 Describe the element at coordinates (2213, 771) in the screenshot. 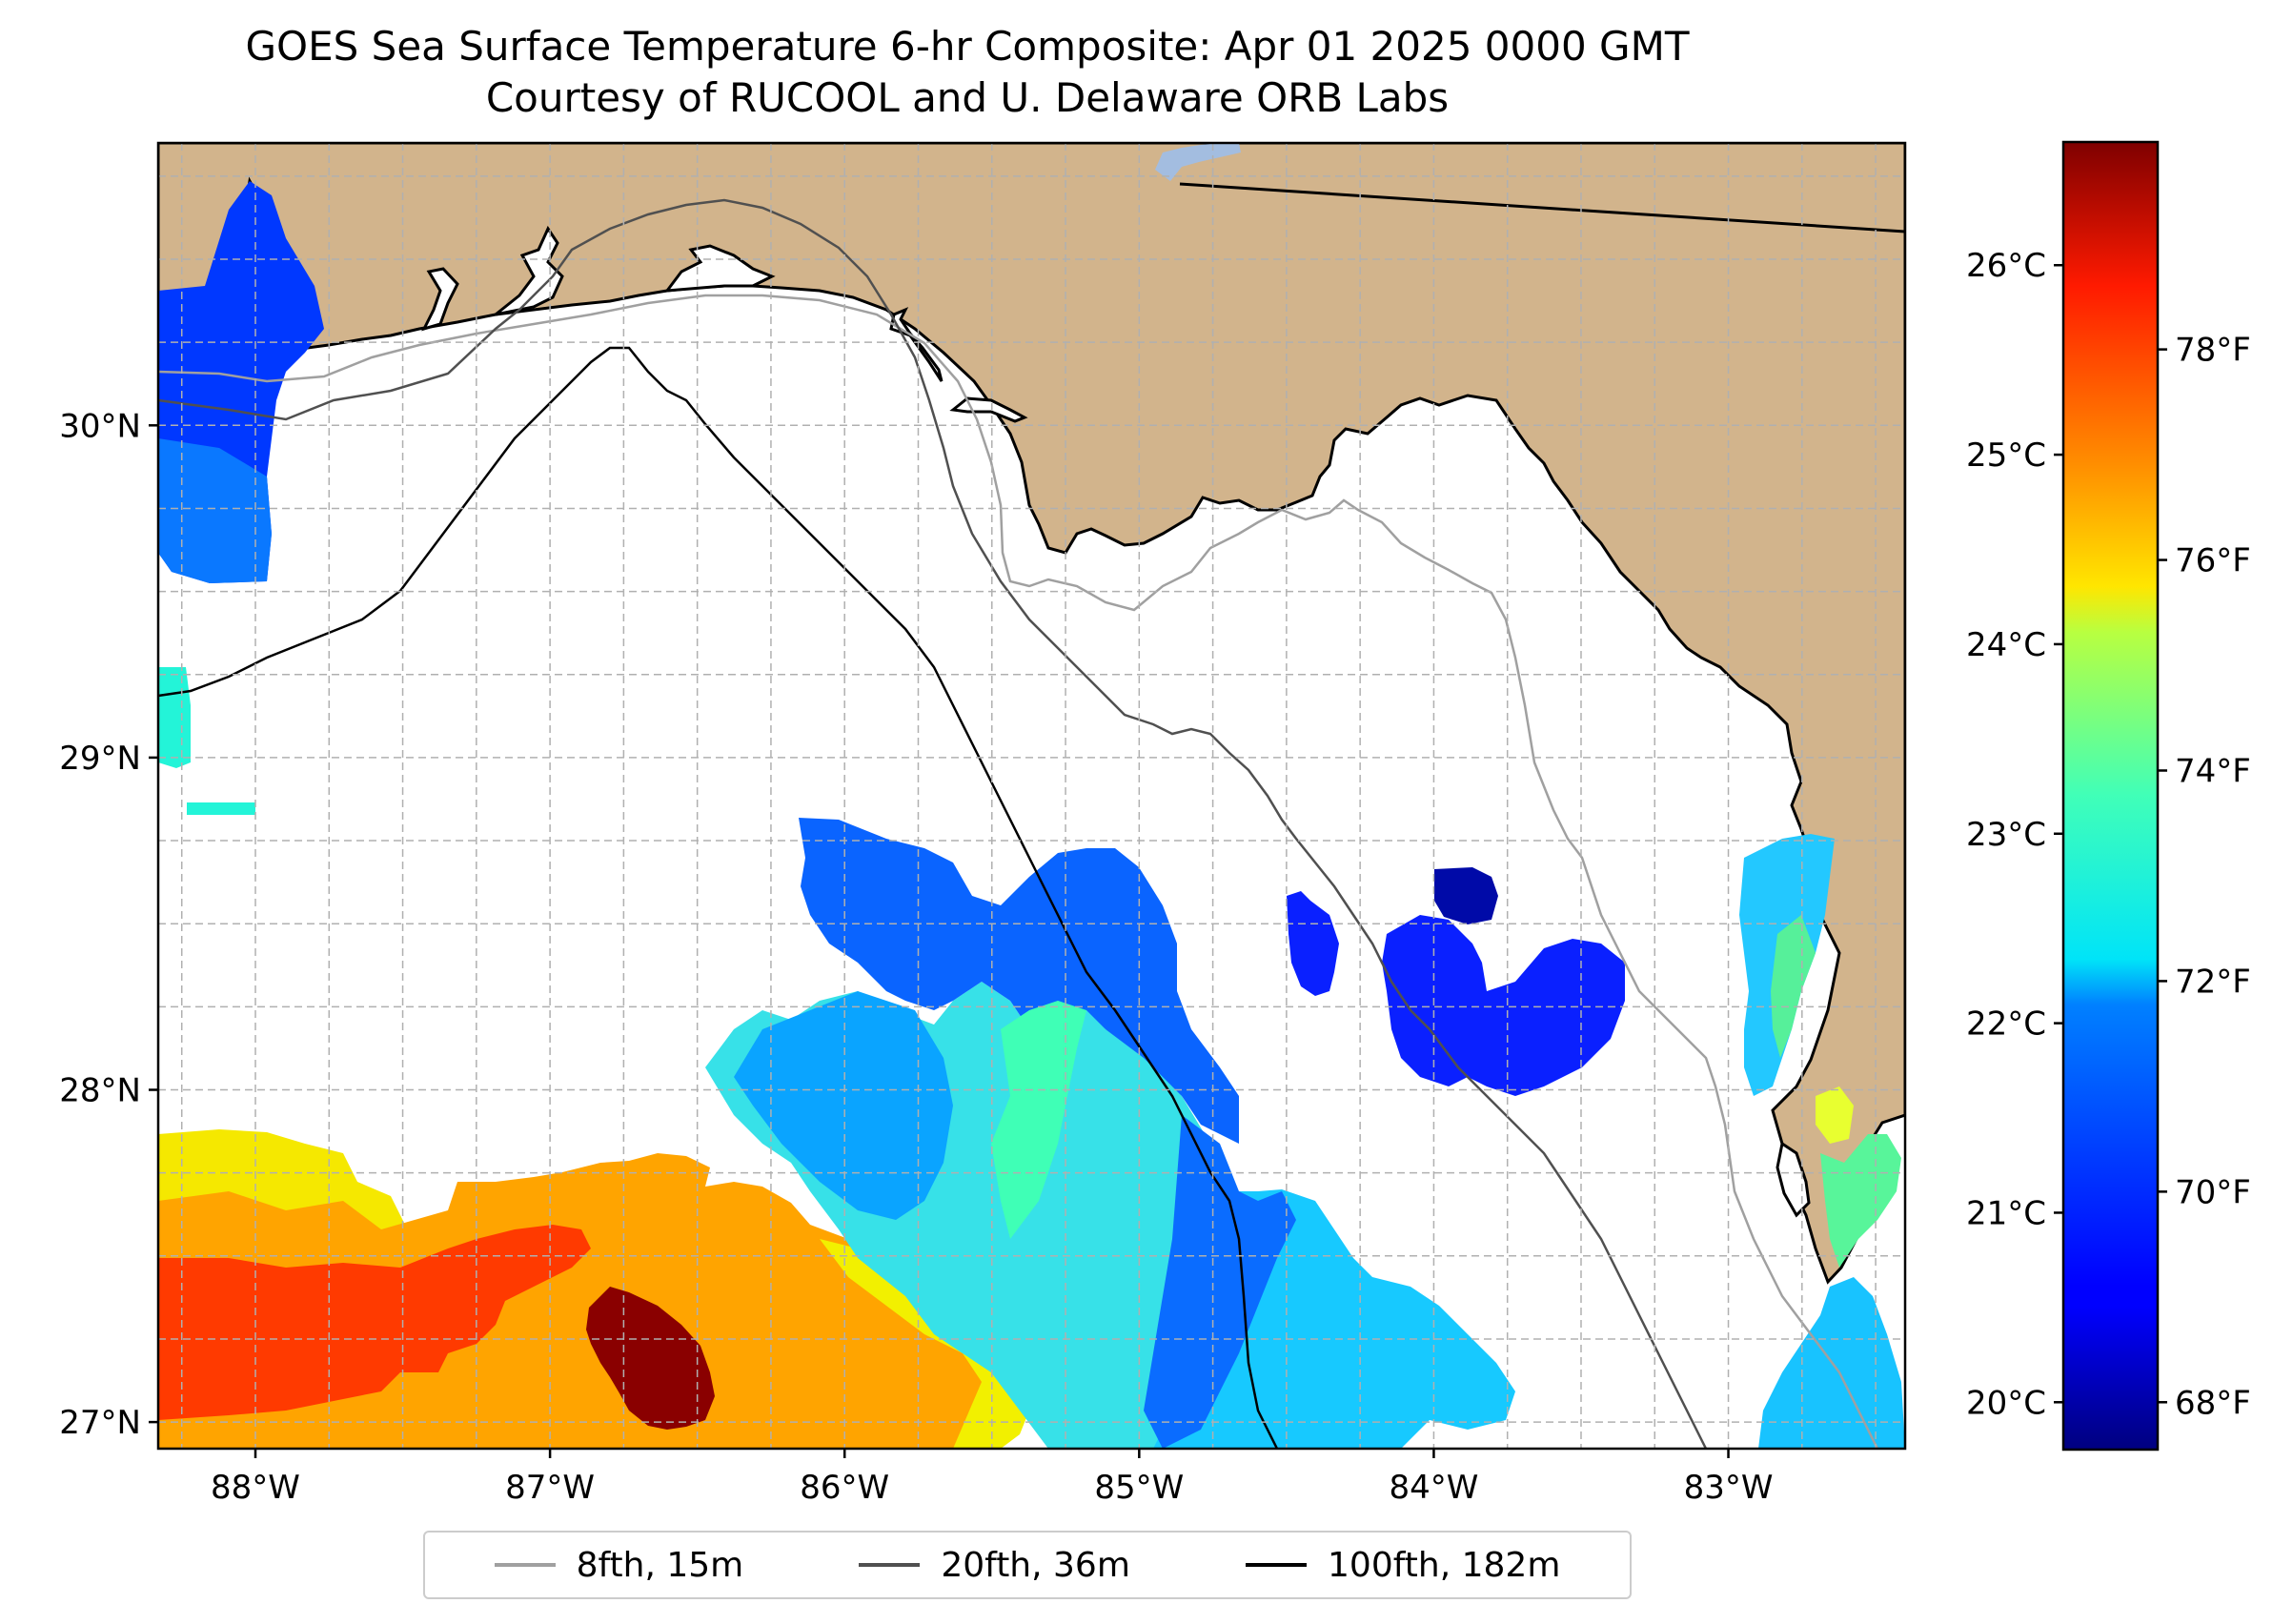

I see `colorbar-fahrenheit-label: 74°F` at that location.